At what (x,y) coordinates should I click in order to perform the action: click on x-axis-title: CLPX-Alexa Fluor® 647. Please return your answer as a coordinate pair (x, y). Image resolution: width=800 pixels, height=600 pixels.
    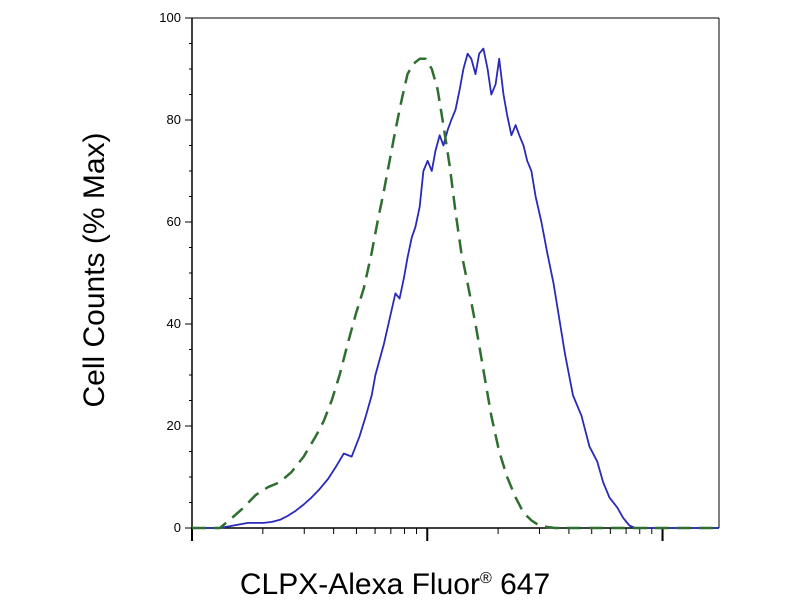
    Looking at the image, I should click on (395, 584).